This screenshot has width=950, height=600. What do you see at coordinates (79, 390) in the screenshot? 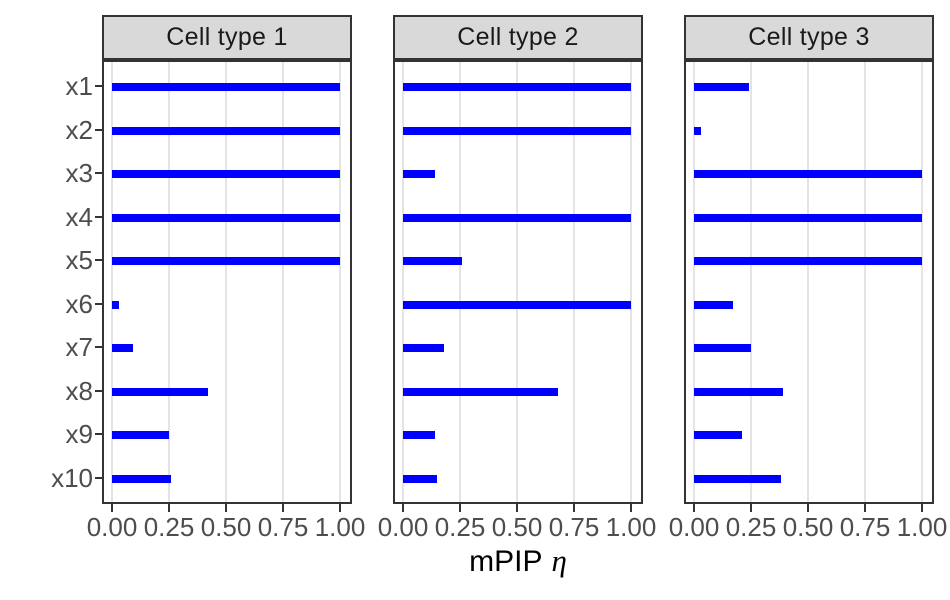
I see `y-tick-label: x8` at bounding box center [79, 390].